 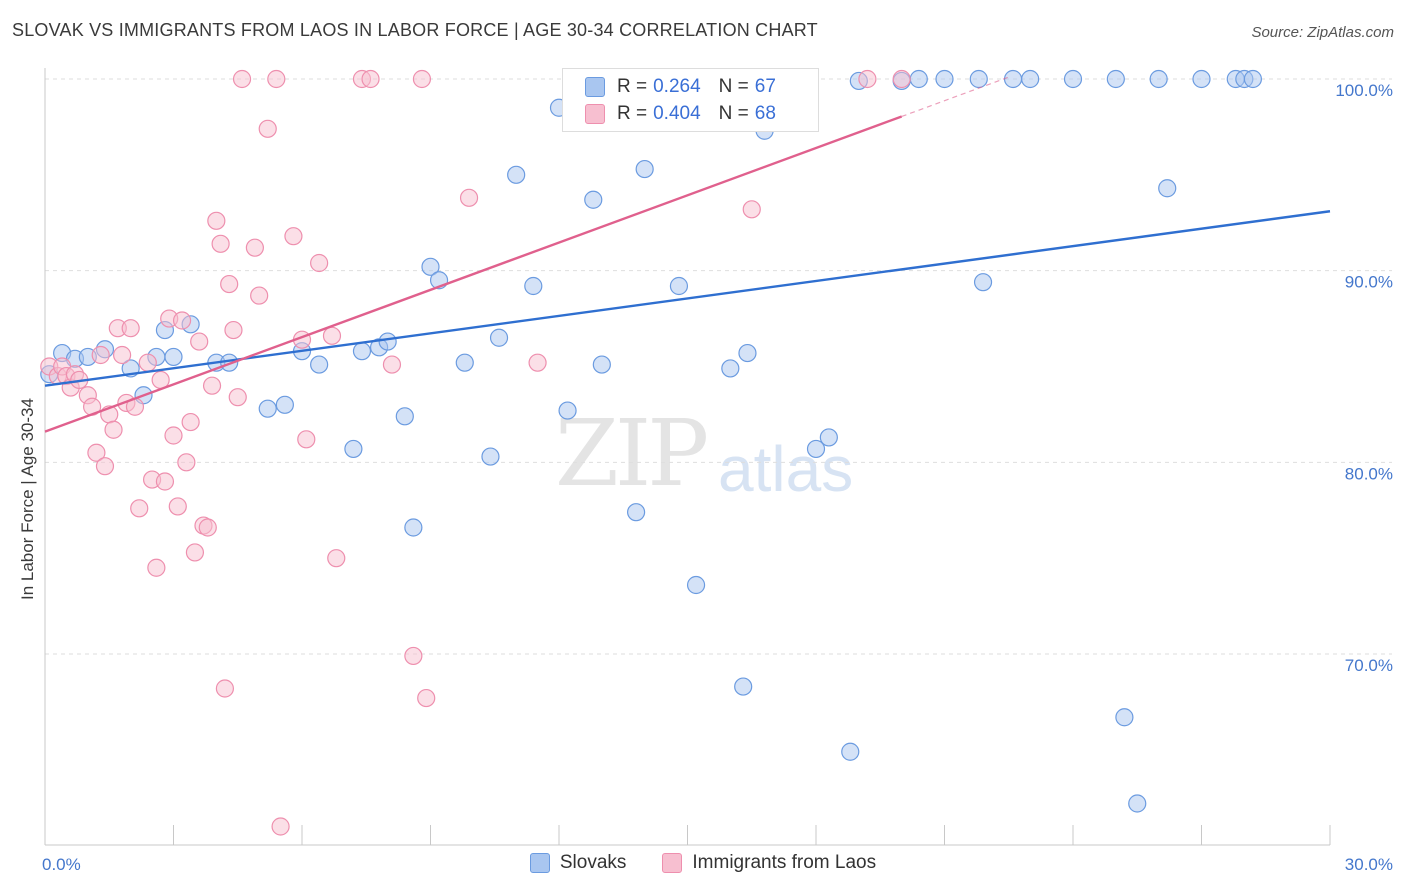 I want to click on legend-item-slovaks: Slovaks, so click(x=578, y=863).